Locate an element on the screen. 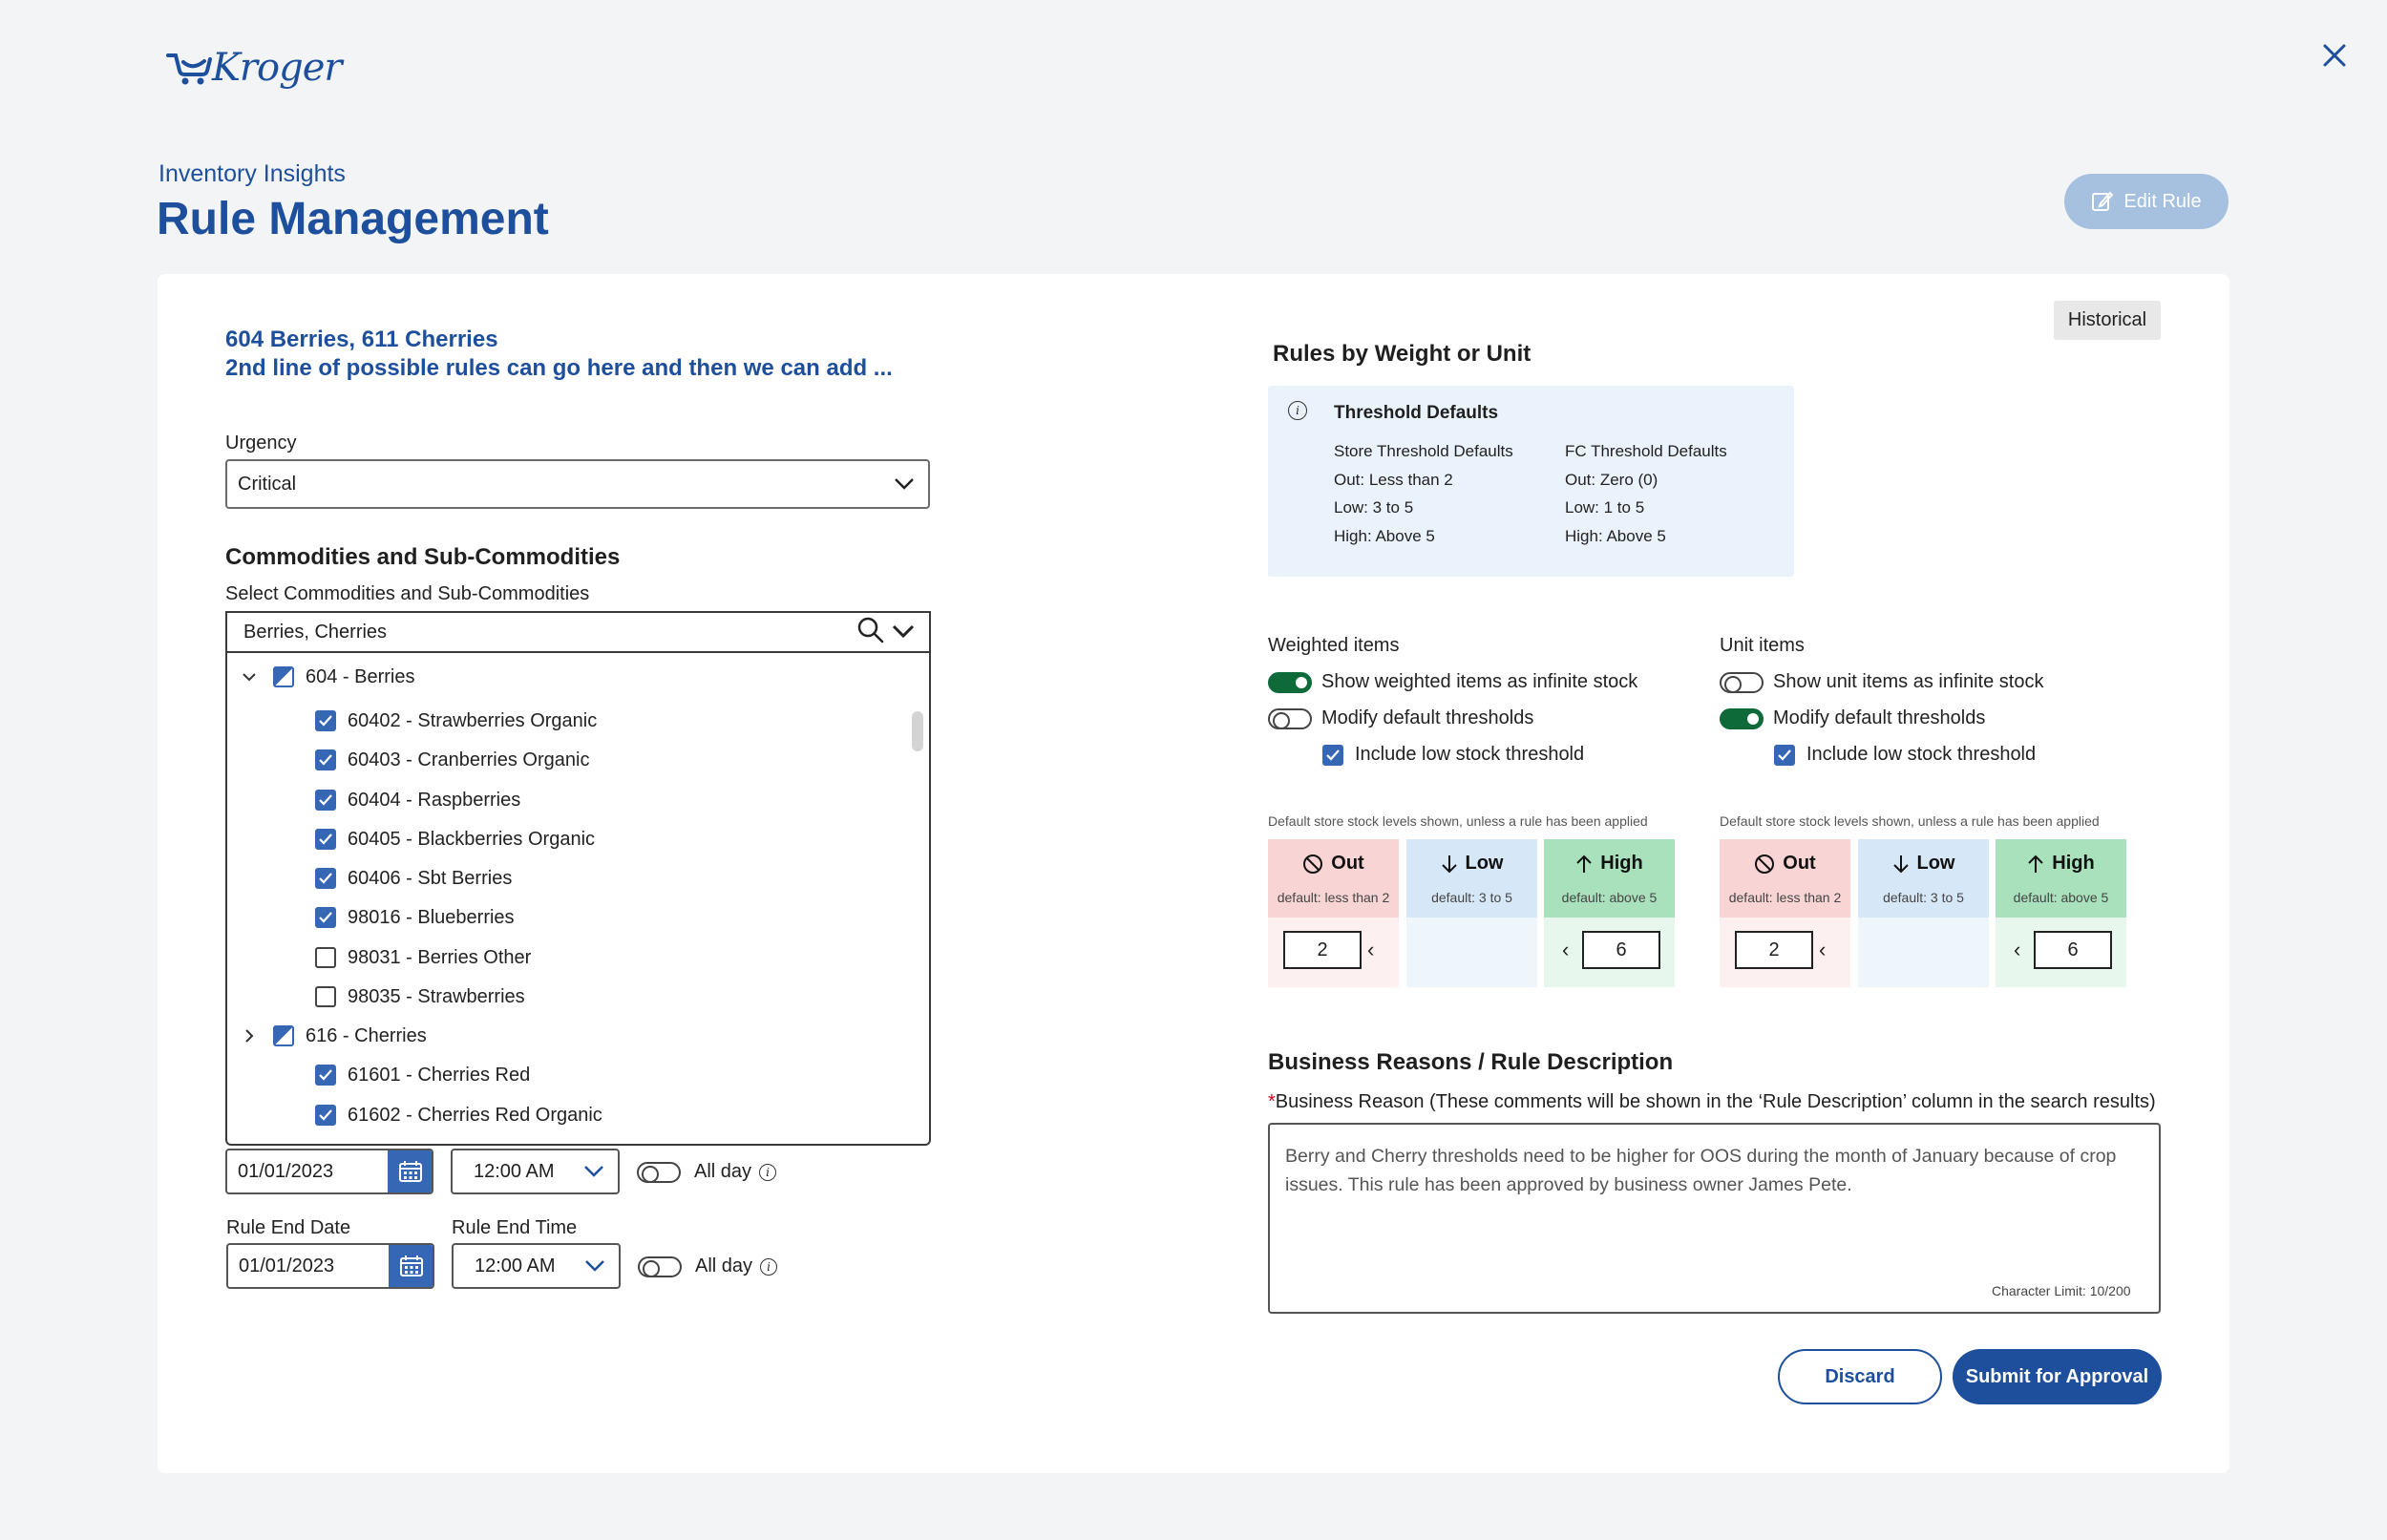  tree-item-label: 616 - Cherries is located at coordinates (366, 1035).